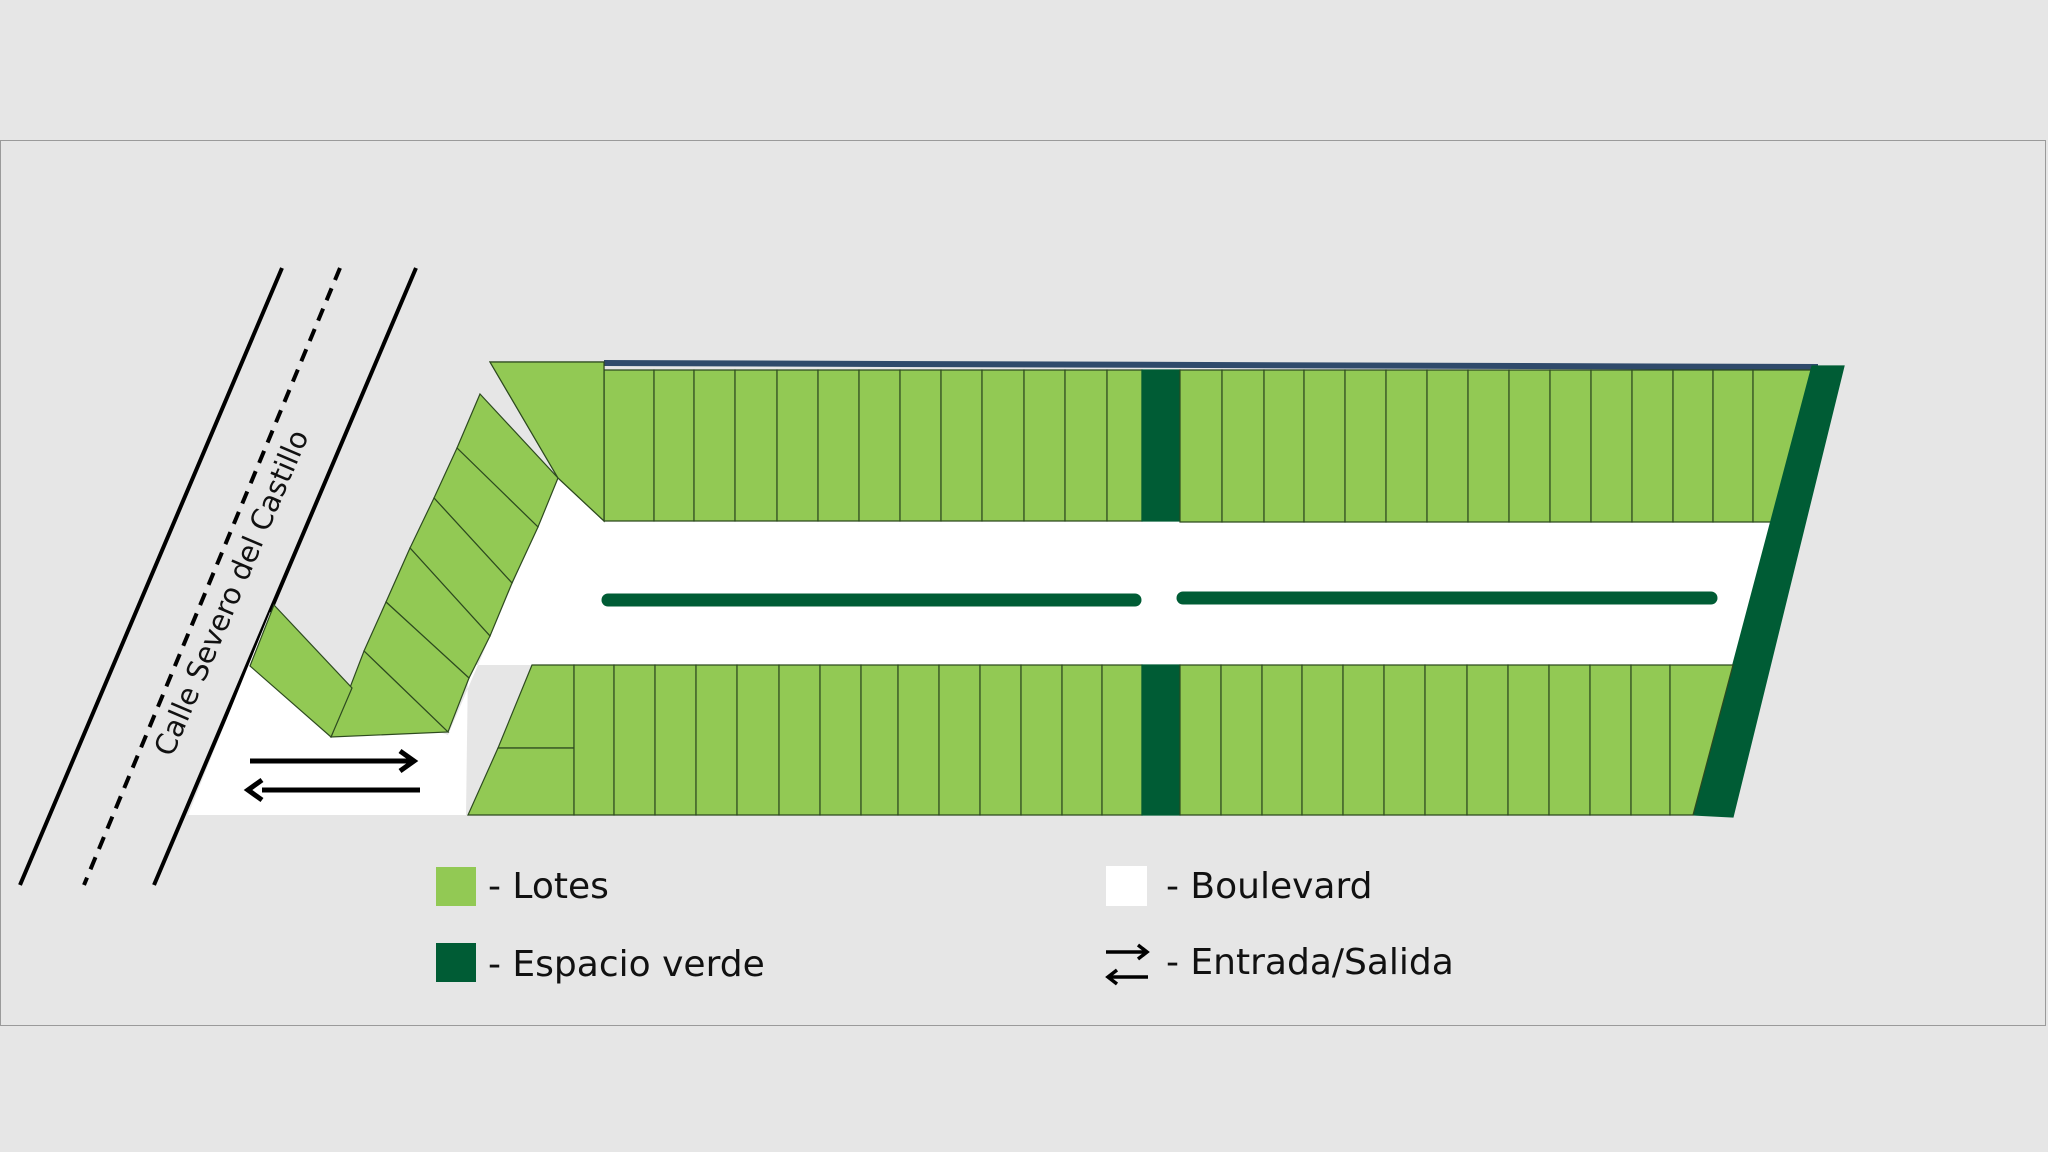 The height and width of the screenshot is (1152, 2048). I want to click on legend-label-espacio-verde: - Espacio verde, so click(626, 964).